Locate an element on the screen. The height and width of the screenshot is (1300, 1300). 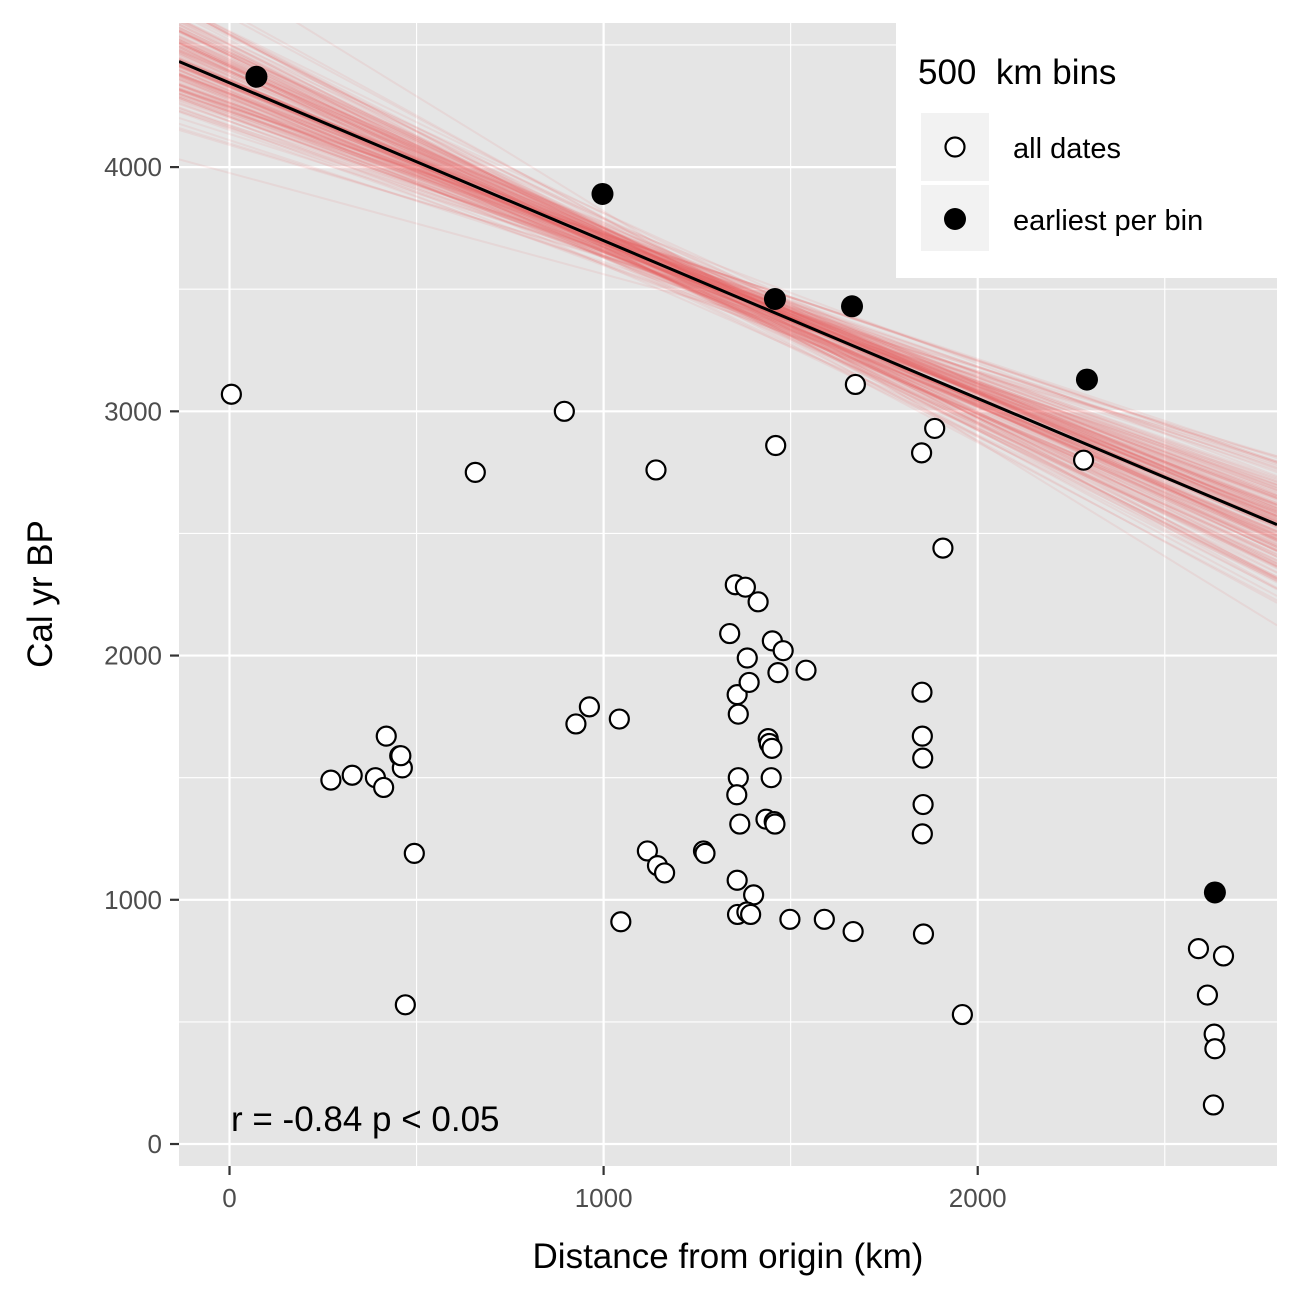
legend-title: 500 km bins is located at coordinates (1017, 72).